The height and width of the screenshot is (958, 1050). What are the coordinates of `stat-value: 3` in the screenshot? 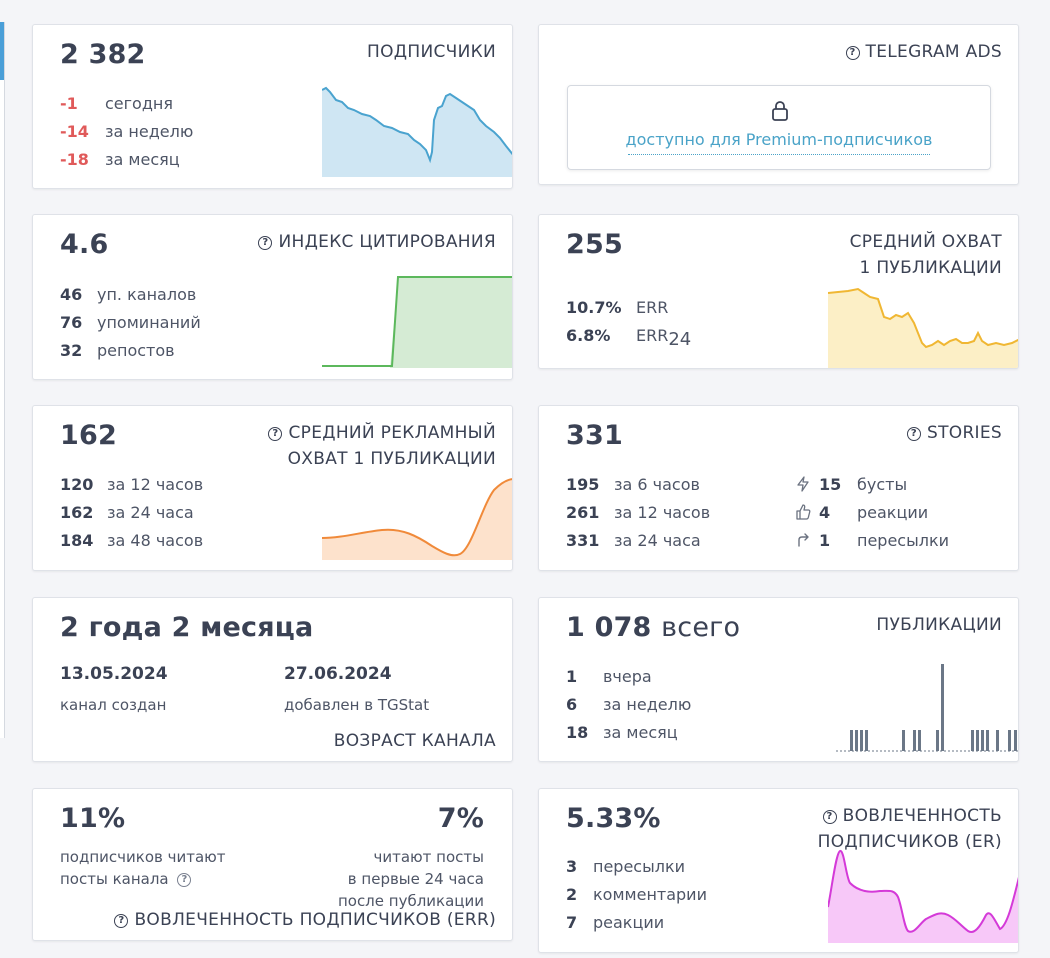 It's located at (572, 866).